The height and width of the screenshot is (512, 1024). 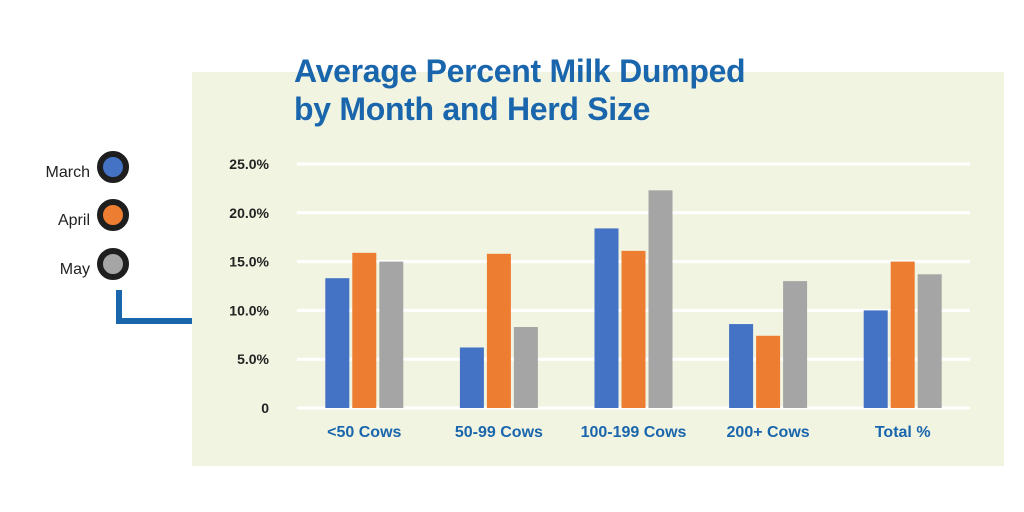 What do you see at coordinates (113, 264) in the screenshot?
I see `legend-swatch-may` at bounding box center [113, 264].